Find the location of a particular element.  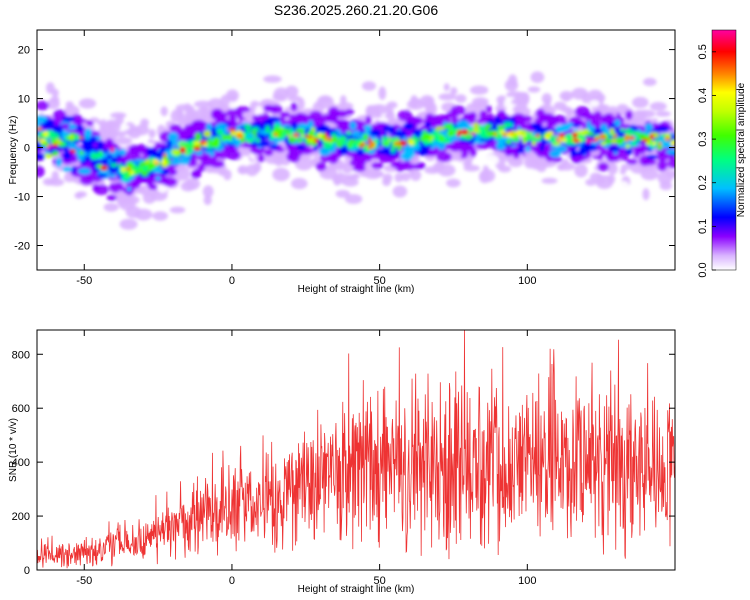

colorbar-gradient is located at coordinates (724, 150).